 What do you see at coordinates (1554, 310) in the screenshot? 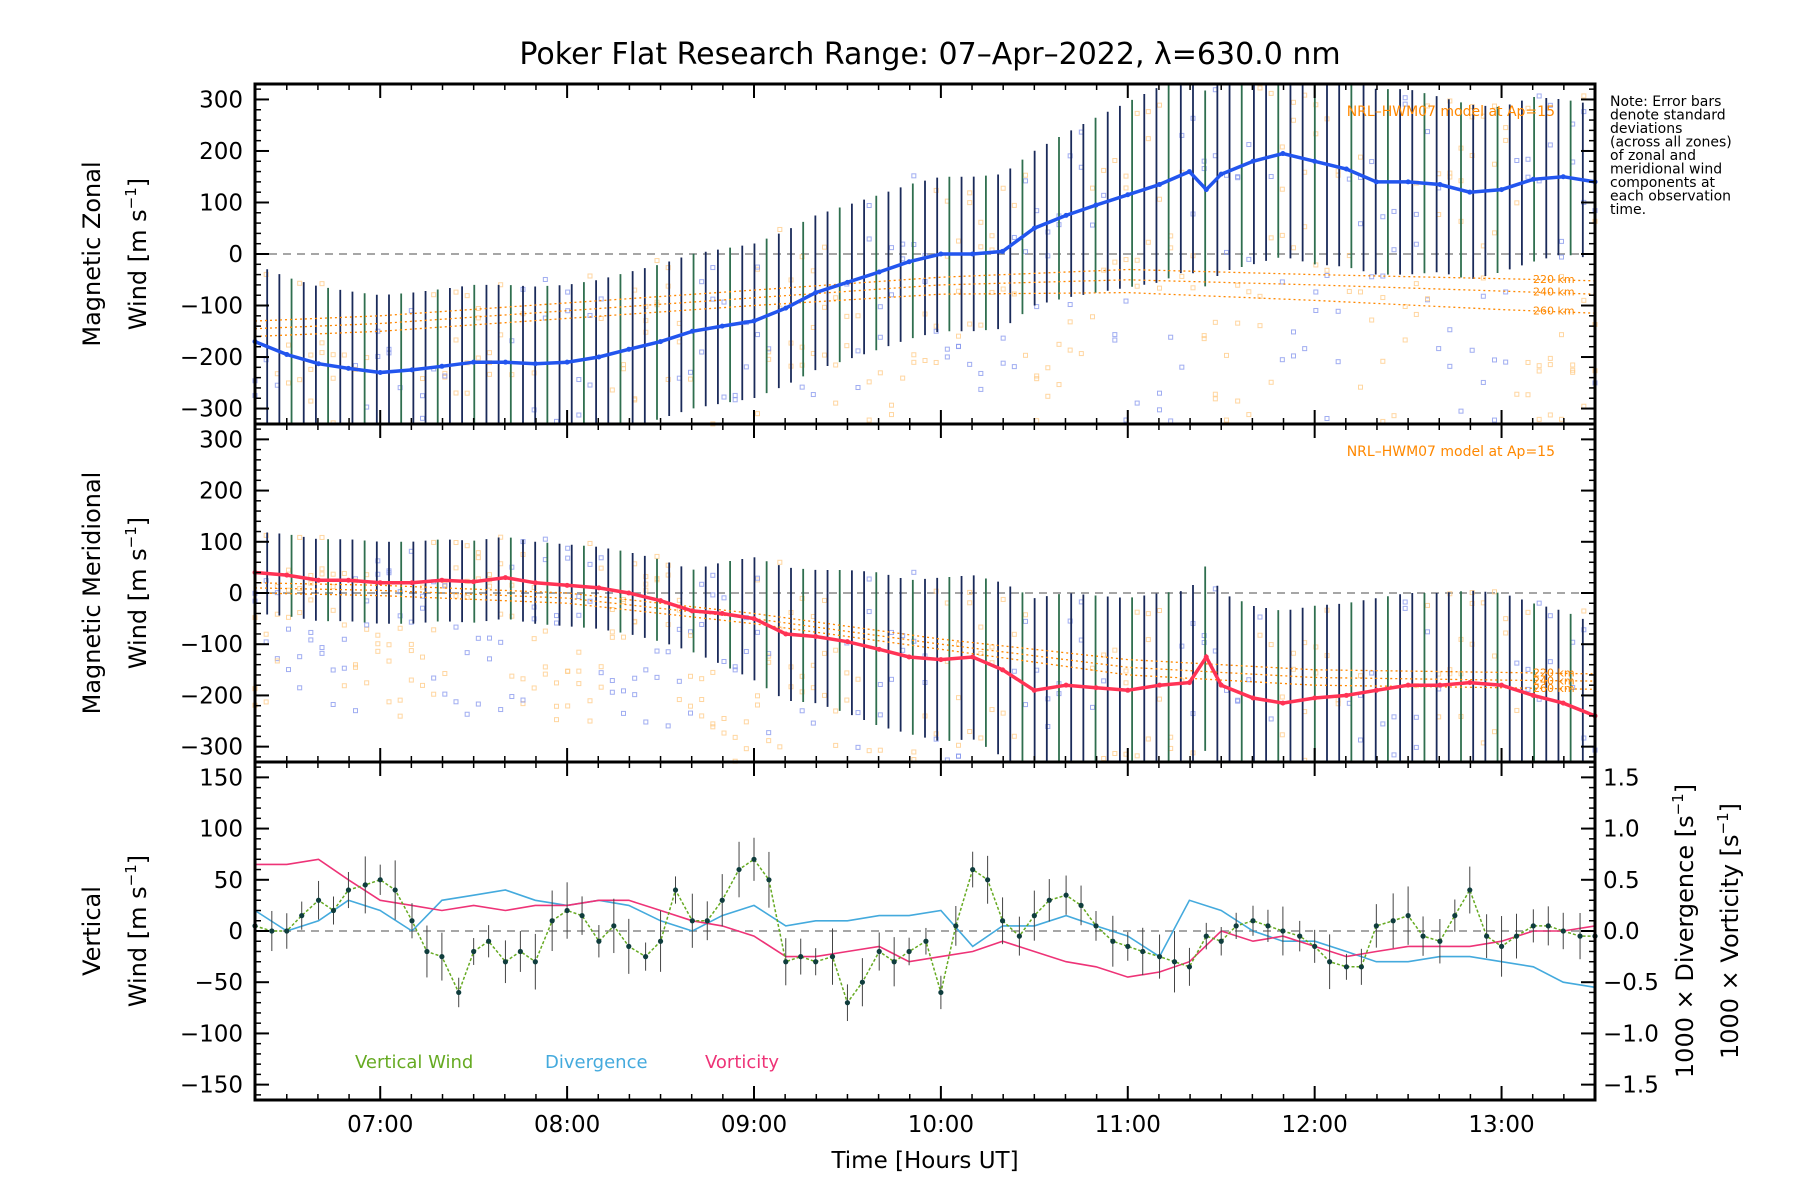
I see `model-altitude-label: 260 km` at bounding box center [1554, 310].